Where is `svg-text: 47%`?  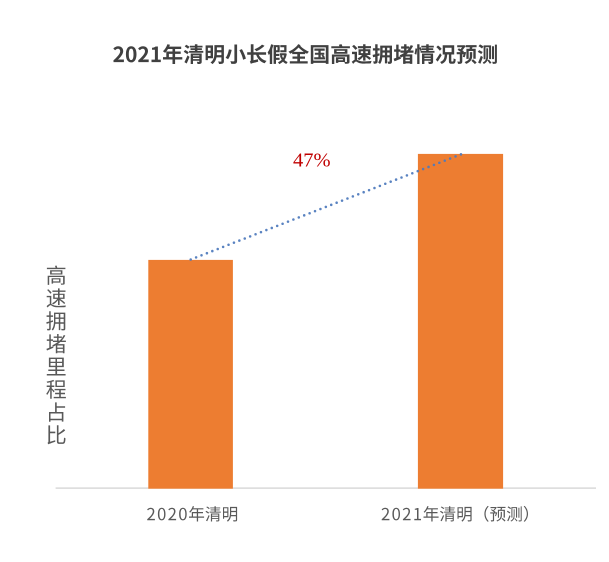 svg-text: 47% is located at coordinates (312, 161).